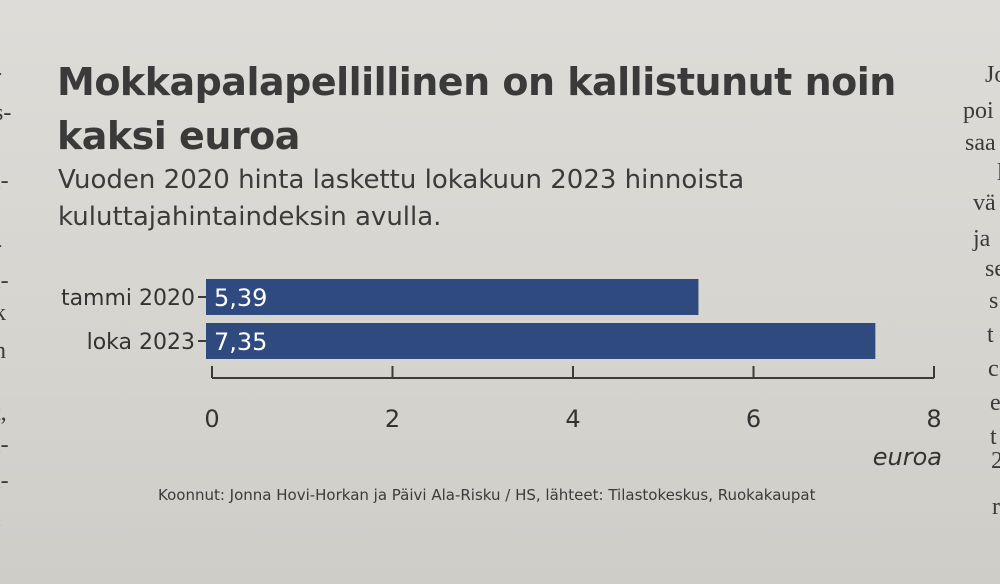  I want to click on adjacent-text-right: r, so click(996, 507).